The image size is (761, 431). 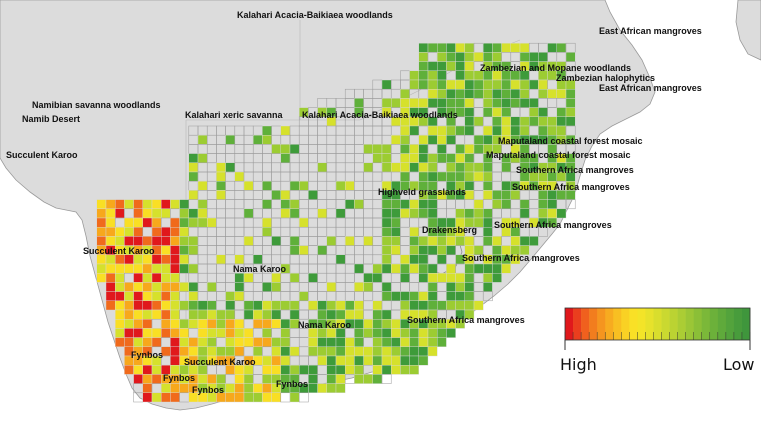 What do you see at coordinates (51, 119) in the screenshot?
I see `ecoregion-label: Namib Desert` at bounding box center [51, 119].